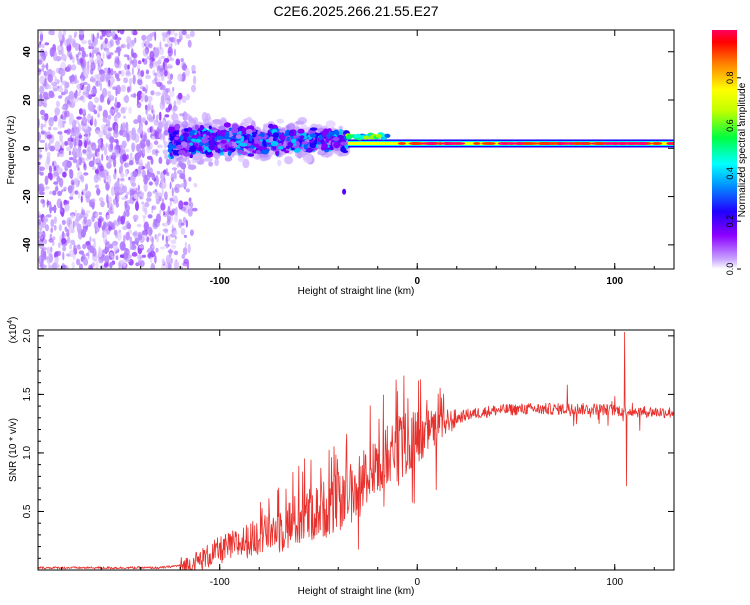 This screenshot has width=750, height=605. I want to click on outlier-blob, so click(344, 191).